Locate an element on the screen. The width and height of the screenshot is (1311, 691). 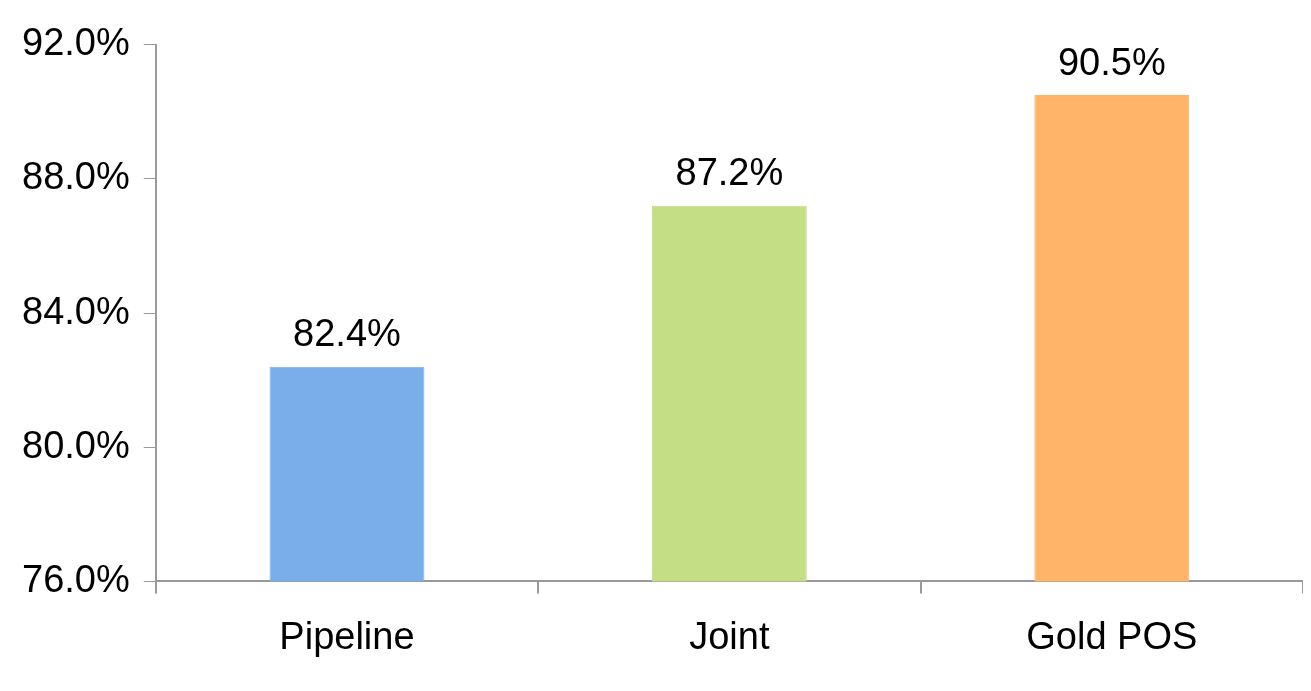
y-tick-label: 92.0% is located at coordinates (76, 42).